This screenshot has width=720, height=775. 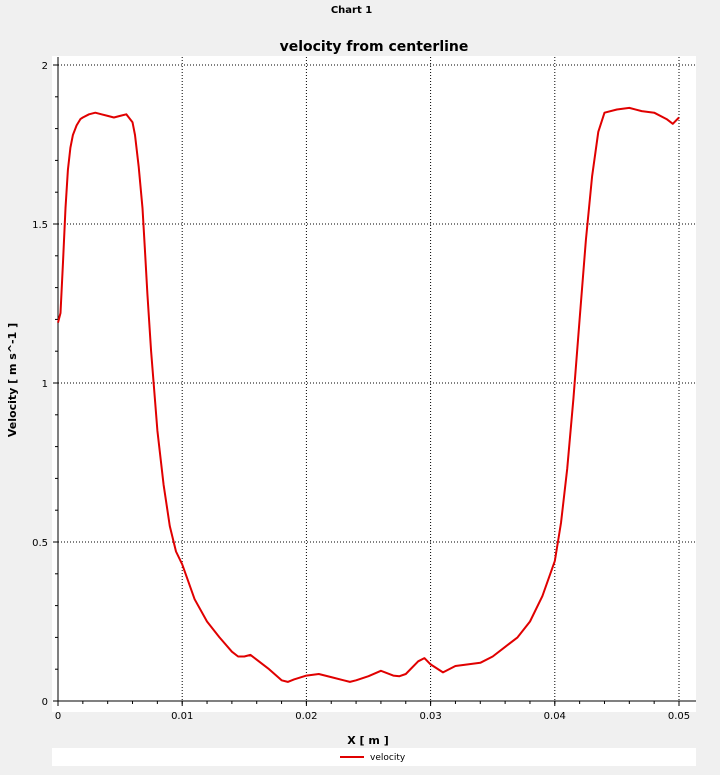 What do you see at coordinates (374, 47) in the screenshot?
I see `chart-title: velocity from centerline` at bounding box center [374, 47].